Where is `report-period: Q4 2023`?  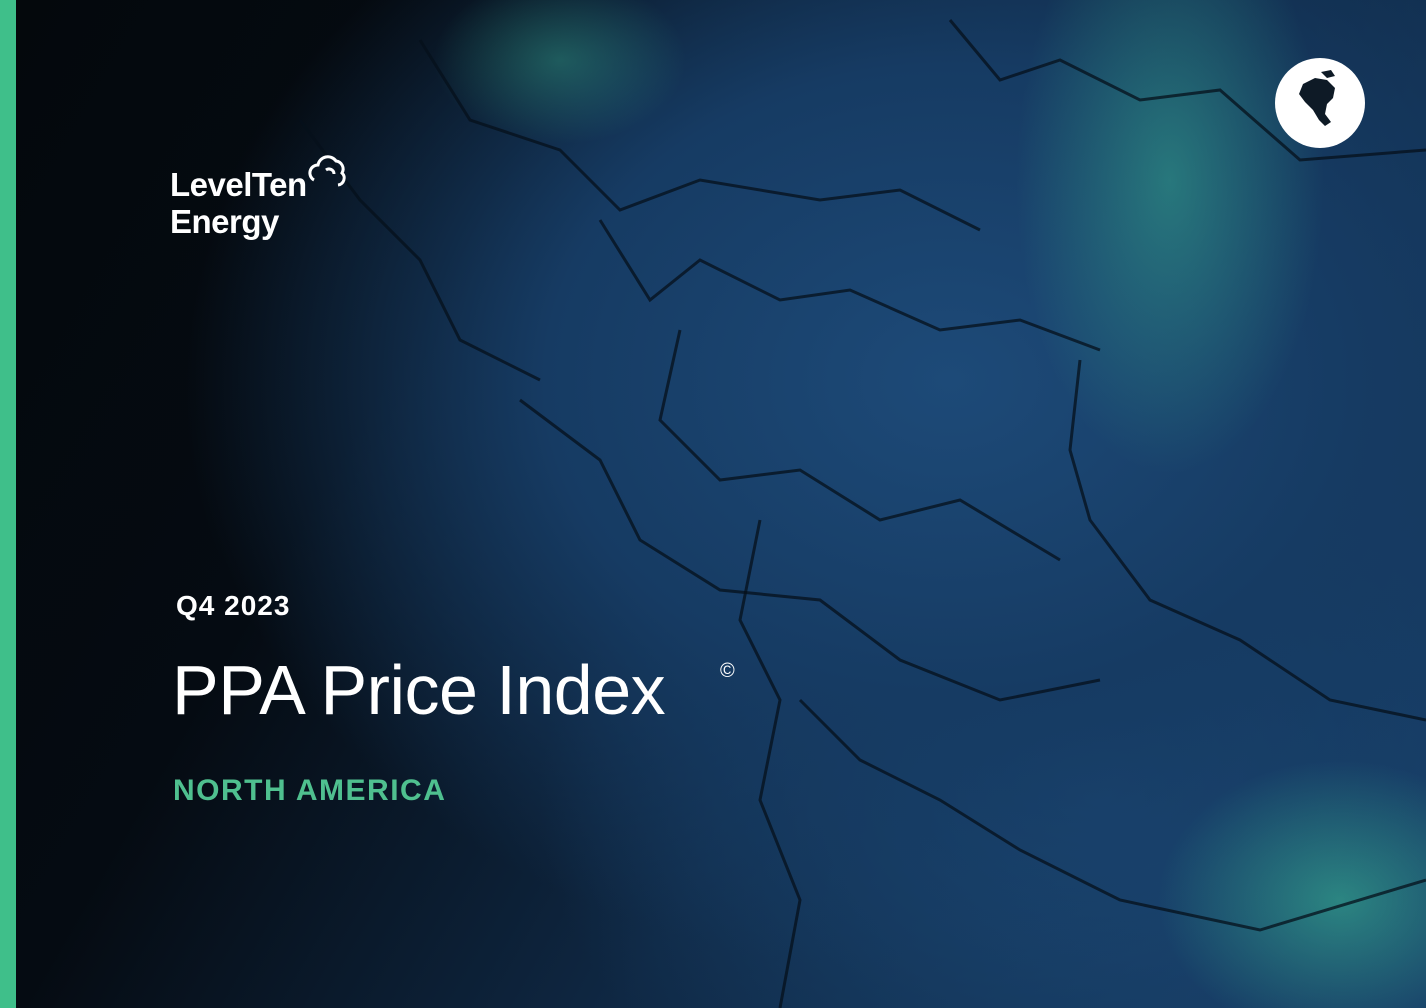 report-period: Q4 2023 is located at coordinates (233, 605).